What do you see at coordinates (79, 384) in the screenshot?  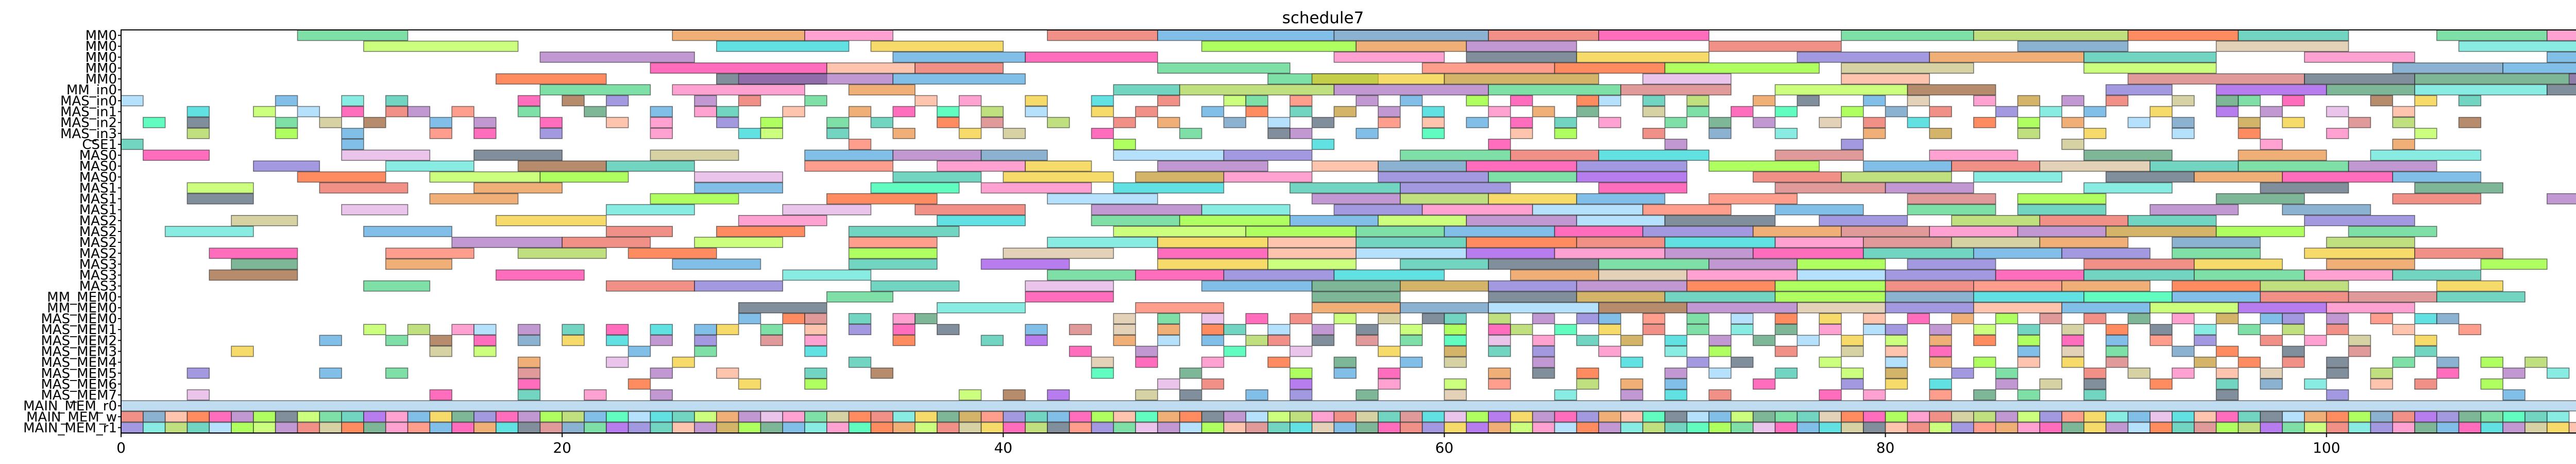 I see `y-tick-label: MAS_MEM6` at bounding box center [79, 384].